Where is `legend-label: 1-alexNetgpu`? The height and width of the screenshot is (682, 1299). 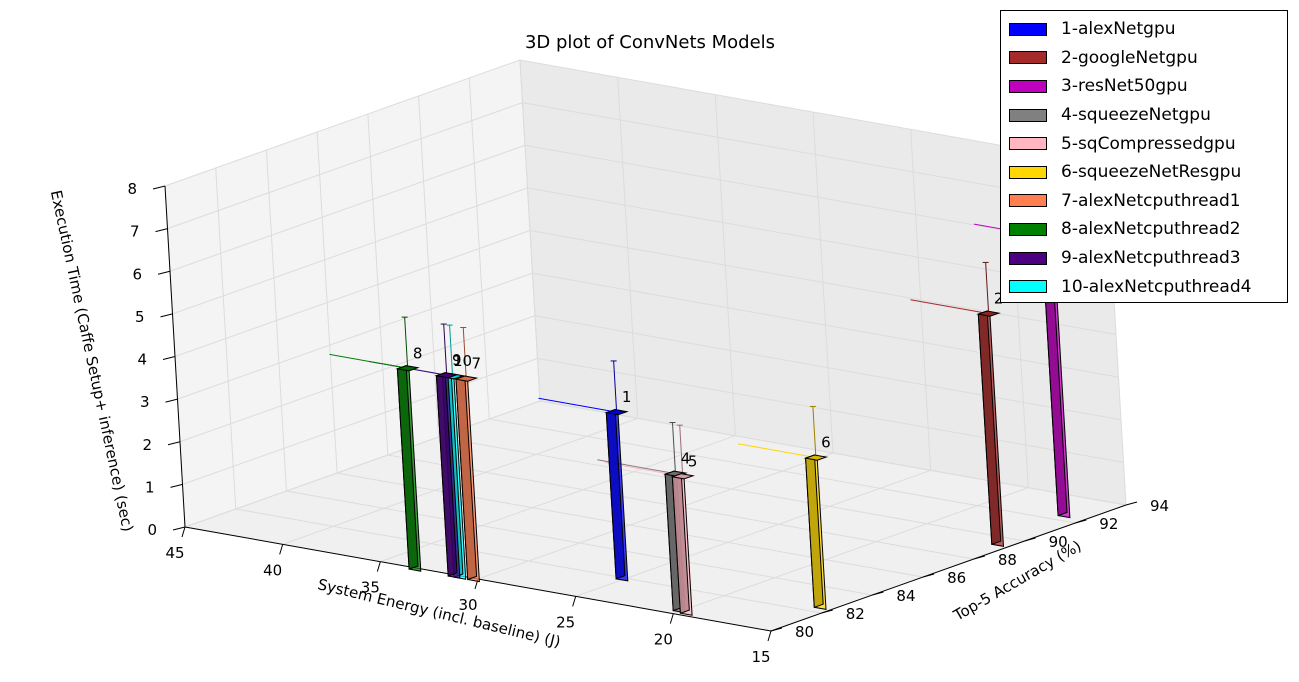
legend-label: 1-alexNetgpu is located at coordinates (1118, 29).